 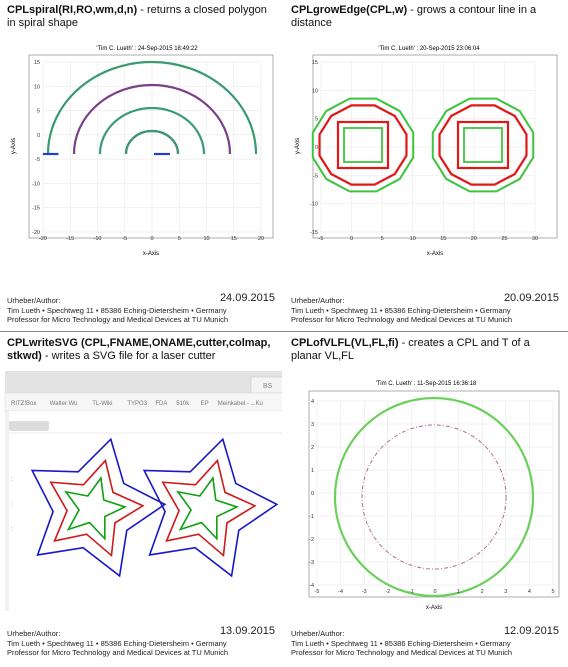 What do you see at coordinates (70, 239) in the screenshot?
I see `x-tick-label: -15` at bounding box center [70, 239].